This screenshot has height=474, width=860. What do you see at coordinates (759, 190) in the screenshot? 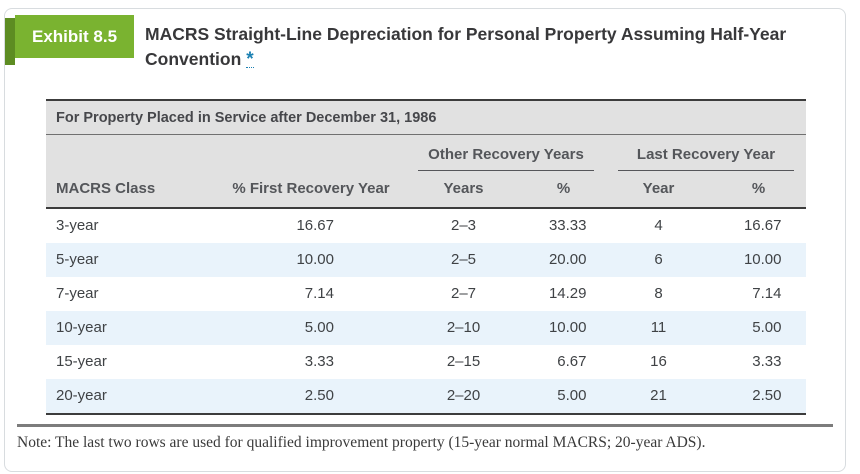
I see `col-header-last-pct: %` at bounding box center [759, 190].